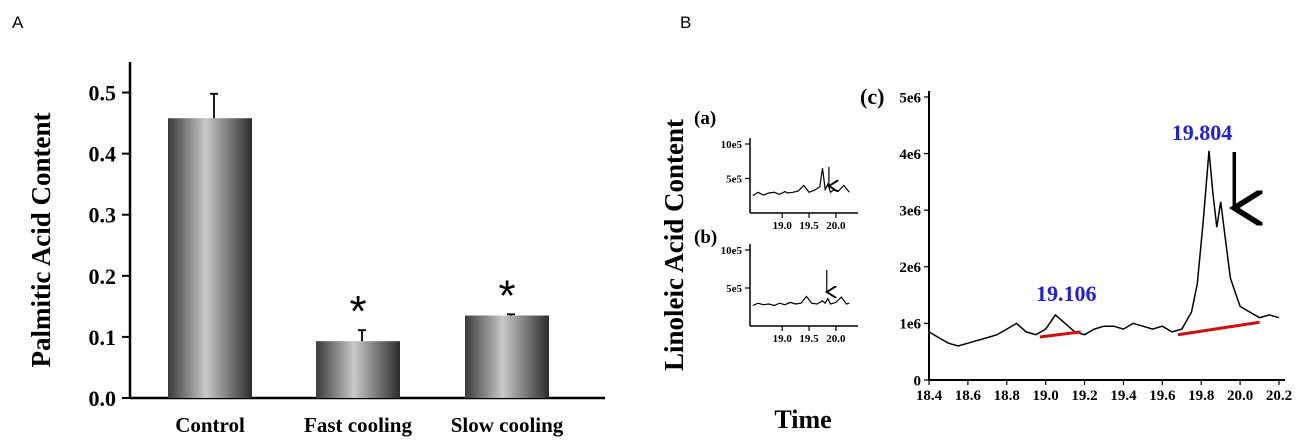  Describe the element at coordinates (103, 337) in the screenshot. I see `y-tick-label: 0.1` at that location.